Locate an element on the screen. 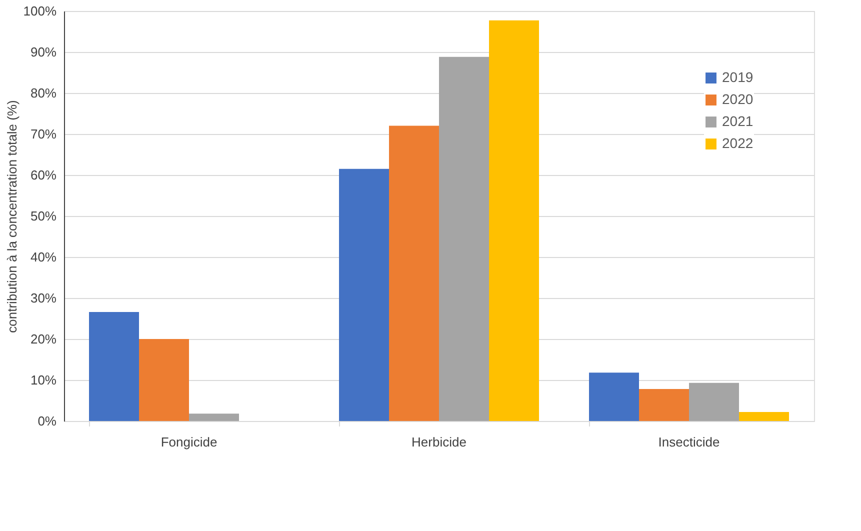  y-tick-label: 30% is located at coordinates (43, 298).